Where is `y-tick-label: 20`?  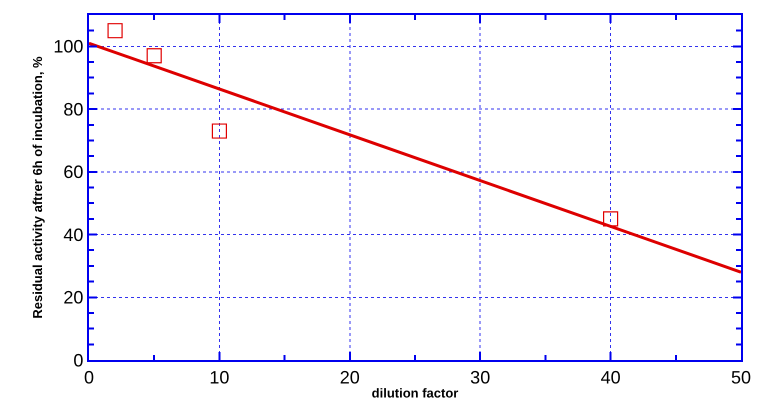 y-tick-label: 20 is located at coordinates (73, 298).